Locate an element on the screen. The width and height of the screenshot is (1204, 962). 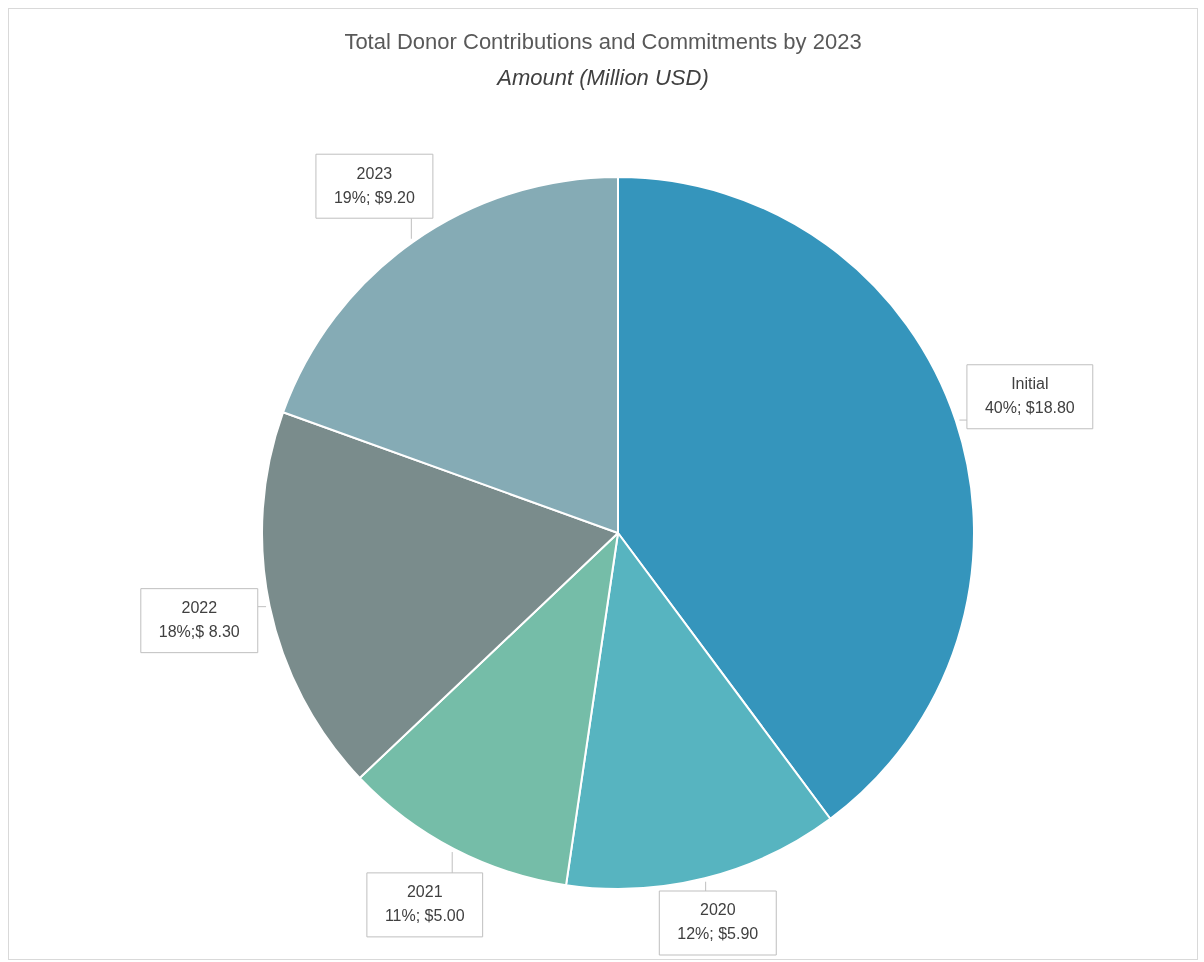
data-label: 18%;$ 8.30 is located at coordinates (199, 632).